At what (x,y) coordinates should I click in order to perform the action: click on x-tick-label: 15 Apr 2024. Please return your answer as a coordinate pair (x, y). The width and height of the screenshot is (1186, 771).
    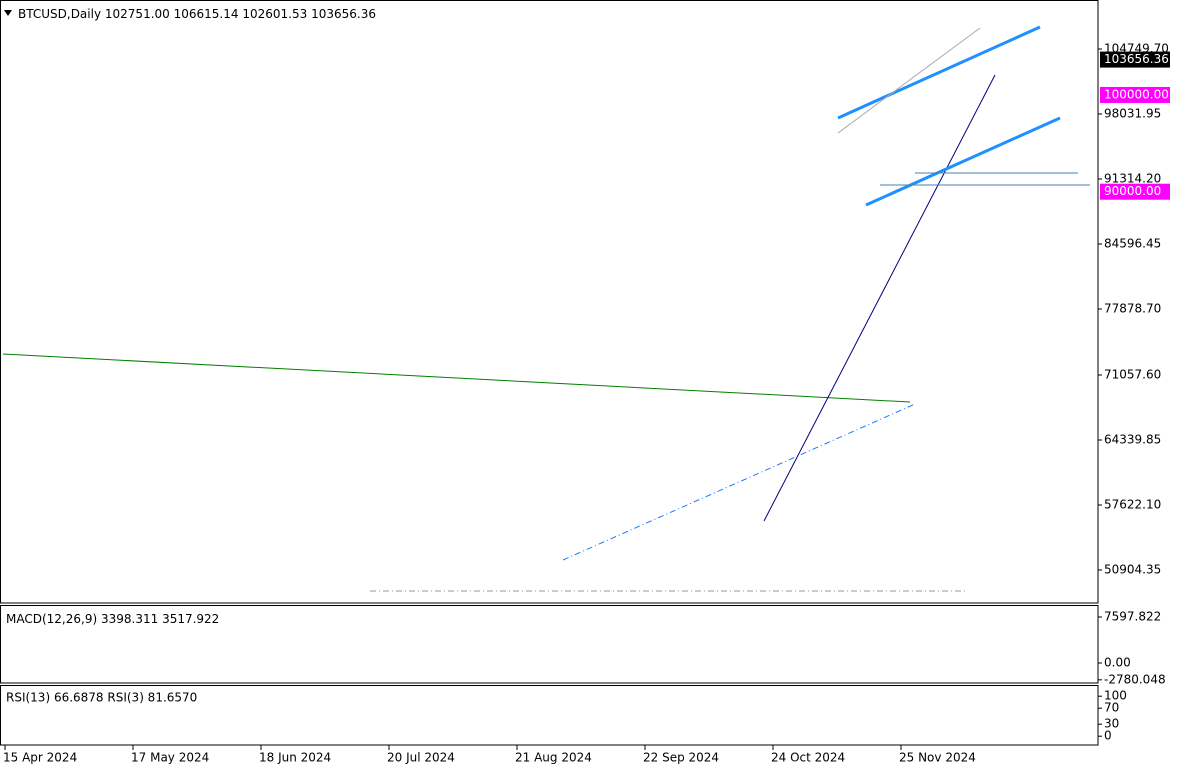
    Looking at the image, I should click on (40, 758).